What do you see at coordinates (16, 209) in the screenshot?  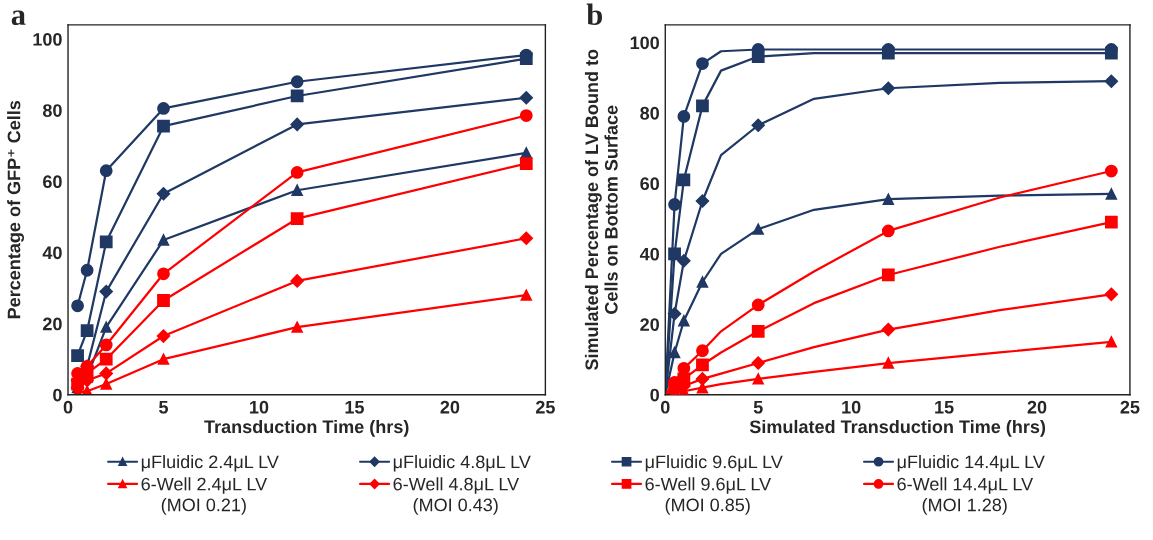 I see `y-axis-title: Percentage of GFP⁺ Cells` at bounding box center [16, 209].